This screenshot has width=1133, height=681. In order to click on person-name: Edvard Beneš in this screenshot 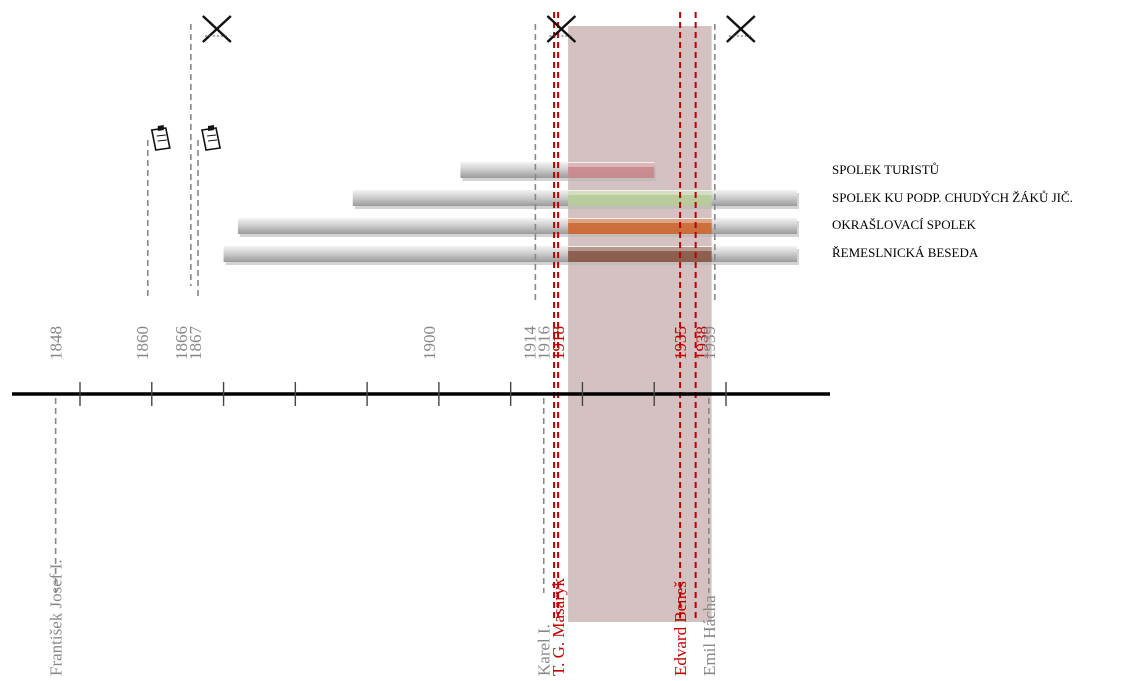, I will do `click(680, 628)`.